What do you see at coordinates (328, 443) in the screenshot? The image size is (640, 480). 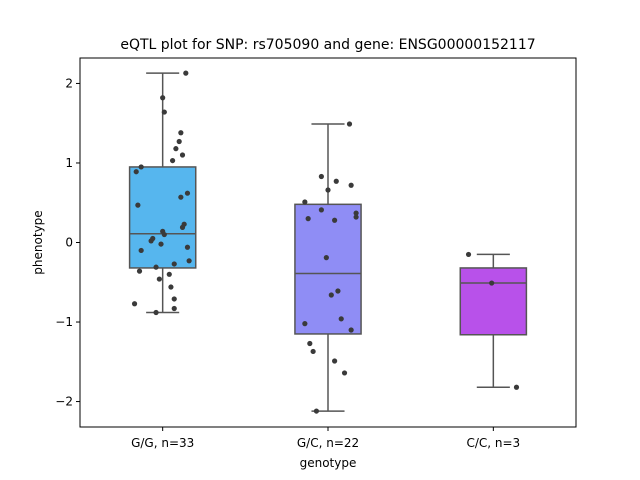 I see `x-tick-label: G/C, n=22` at bounding box center [328, 443].